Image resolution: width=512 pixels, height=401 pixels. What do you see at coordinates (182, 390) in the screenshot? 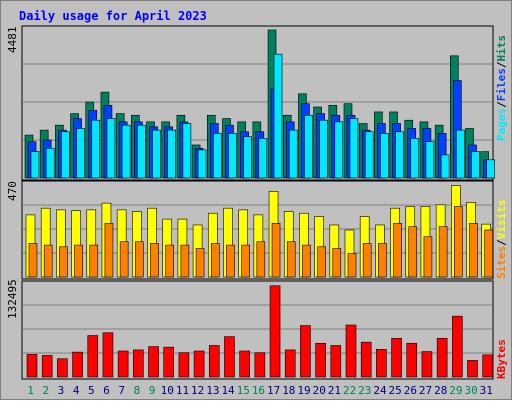
I see `x-tick-label: 11` at bounding box center [182, 390].